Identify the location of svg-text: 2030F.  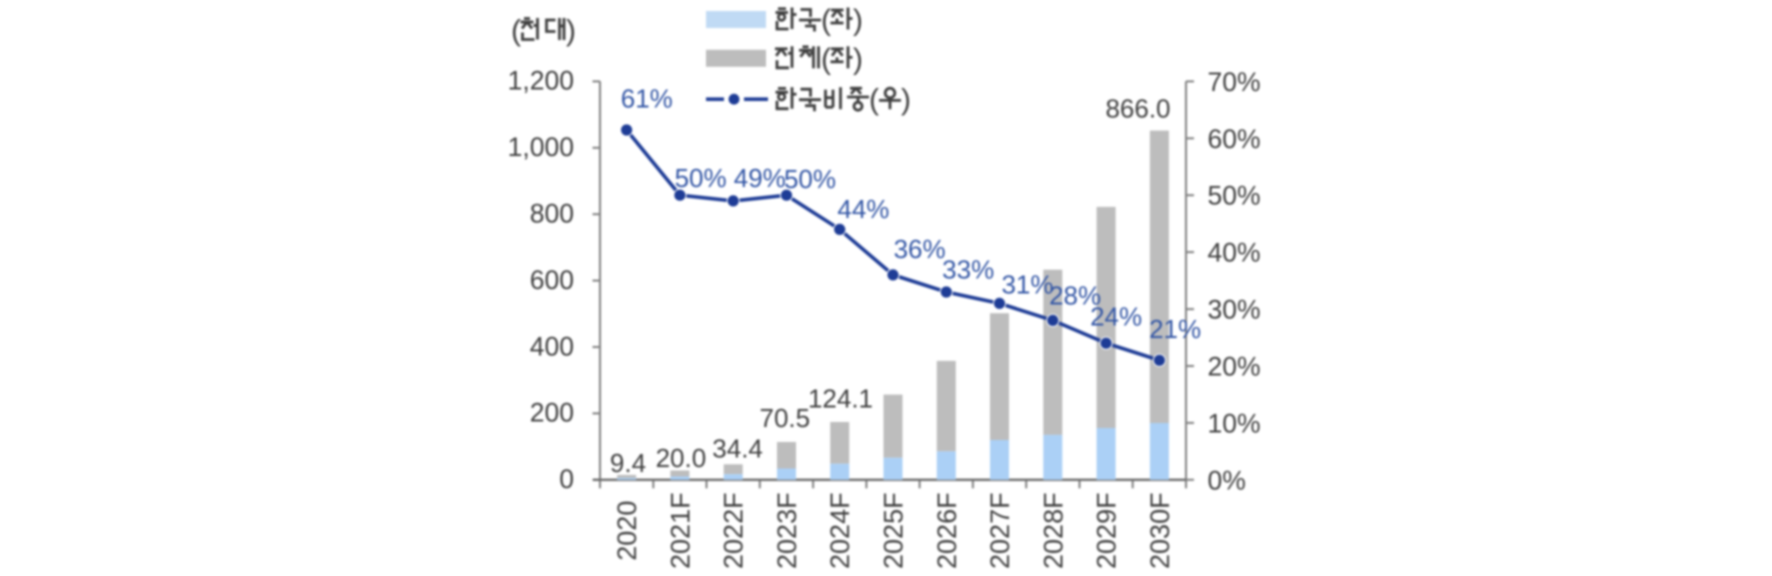
(1160, 530).